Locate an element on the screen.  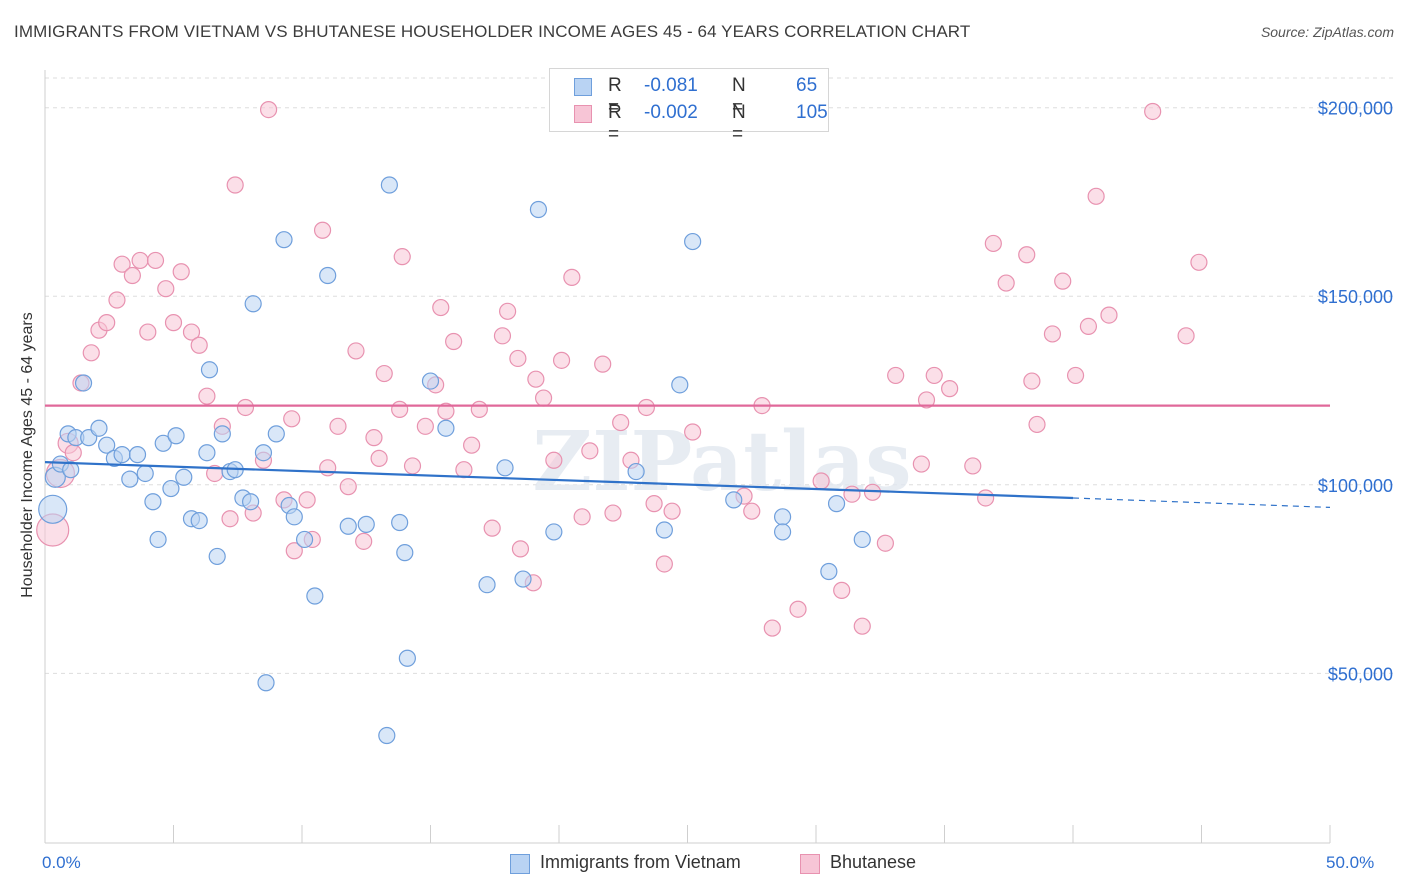
trend-line-vietnam is located at coordinates (559, 480).